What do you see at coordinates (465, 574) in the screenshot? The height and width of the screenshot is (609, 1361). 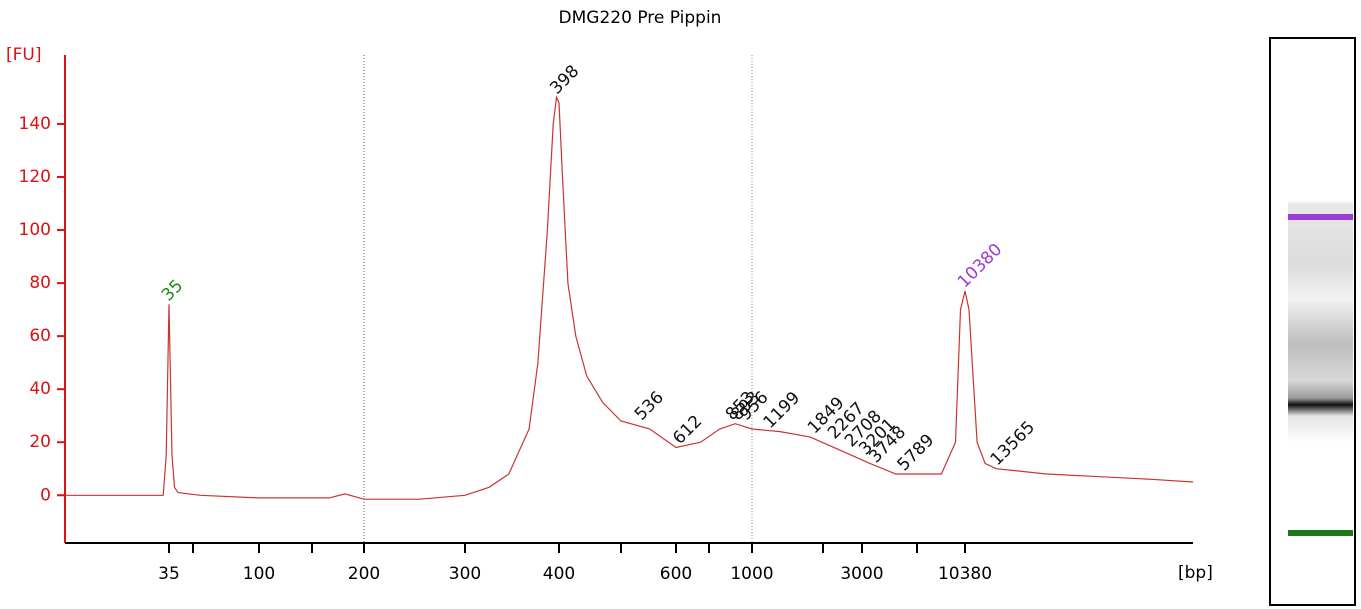 I see `x-tick-label: 300` at bounding box center [465, 574].